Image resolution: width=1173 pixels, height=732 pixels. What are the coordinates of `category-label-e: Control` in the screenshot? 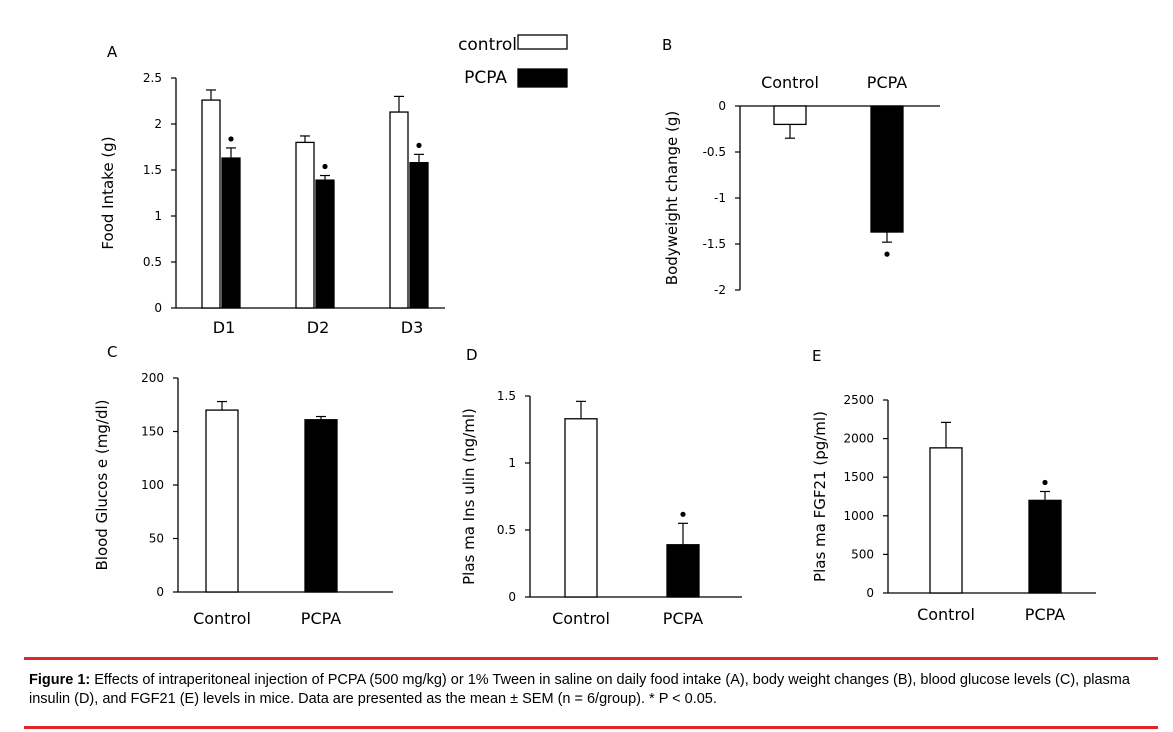 It's located at (946, 614).